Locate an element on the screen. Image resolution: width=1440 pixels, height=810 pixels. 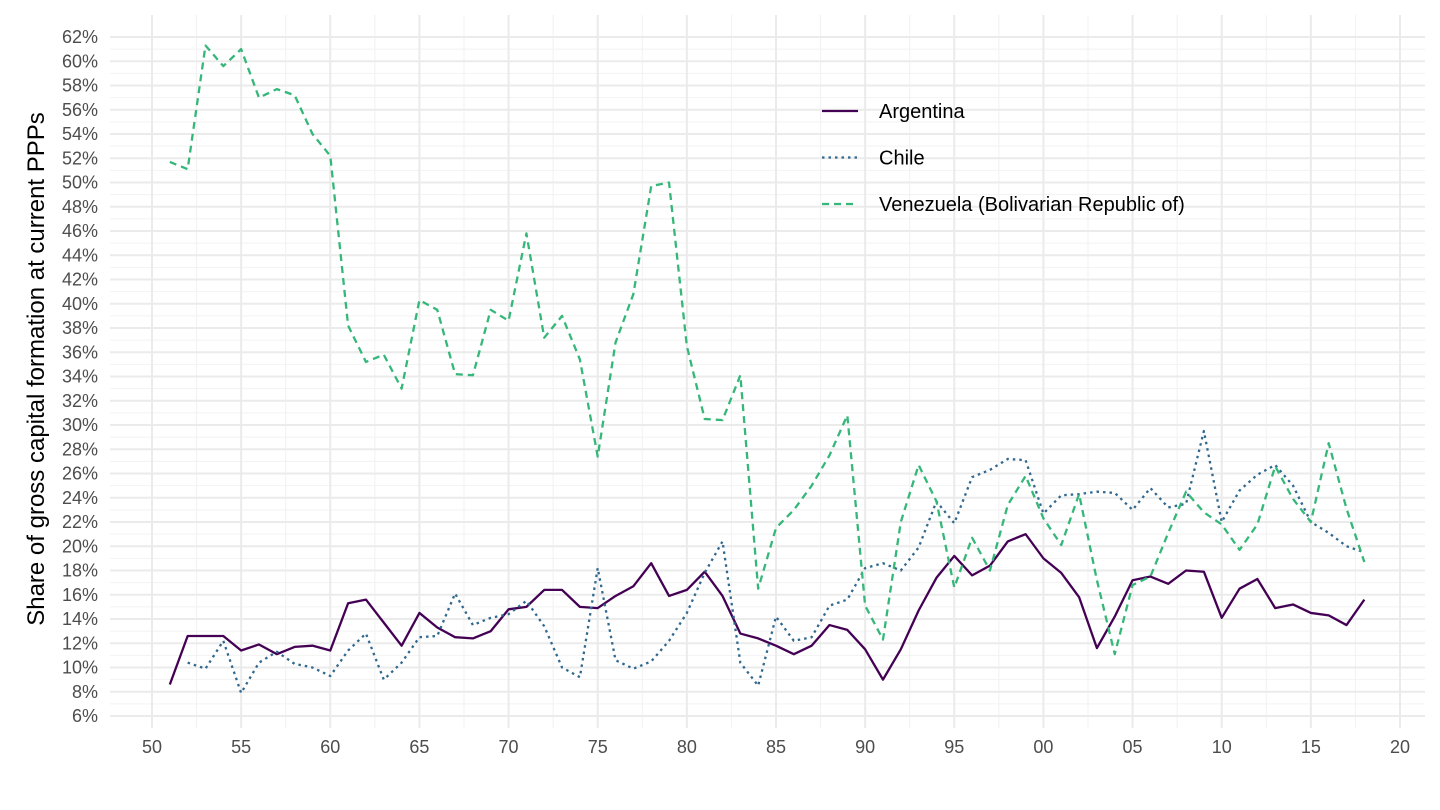
y-tick-label: 60% is located at coordinates (80, 61).